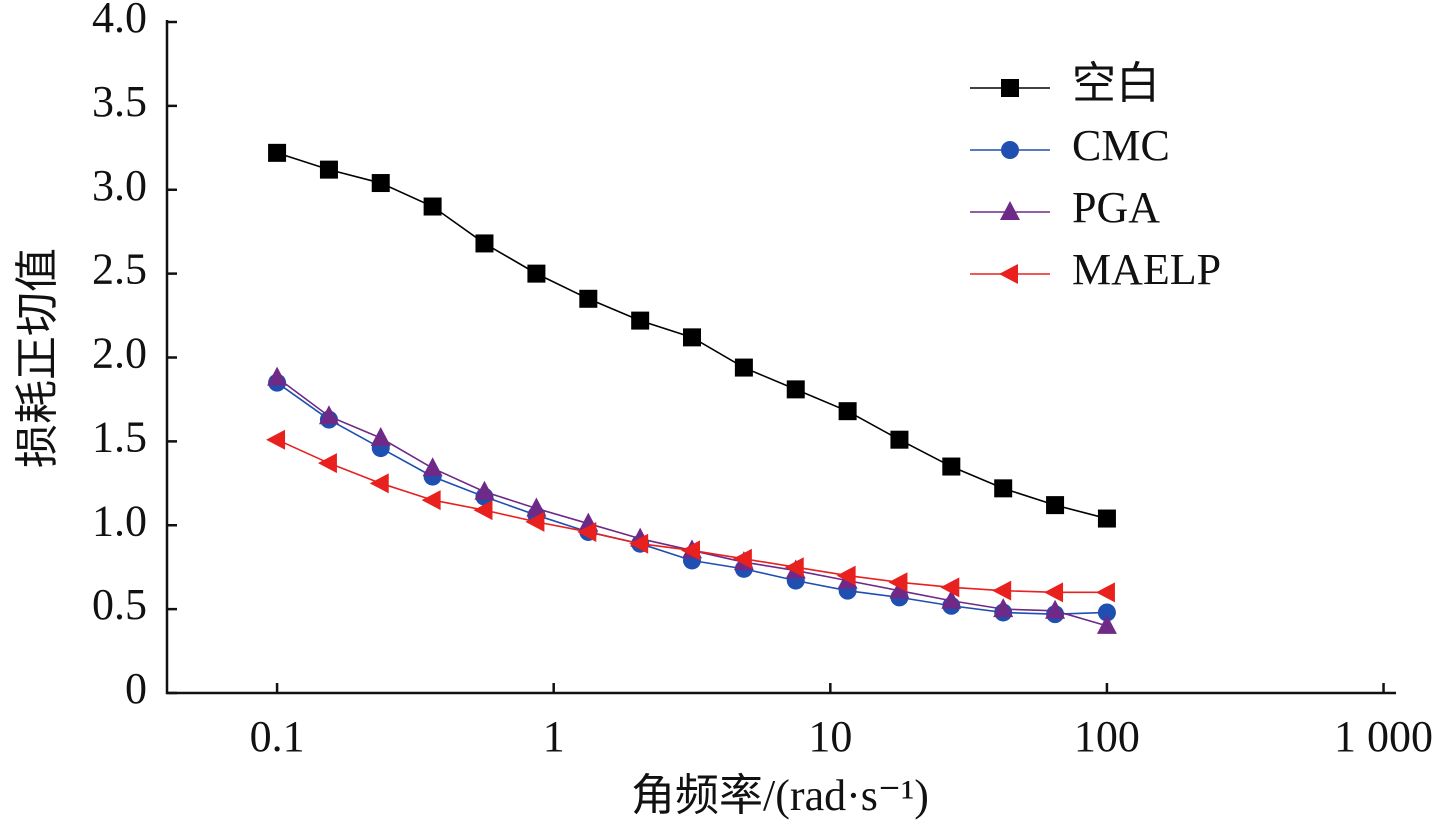  Describe the element at coordinates (1146, 269) in the screenshot. I see `legend-label: MAELP` at that location.